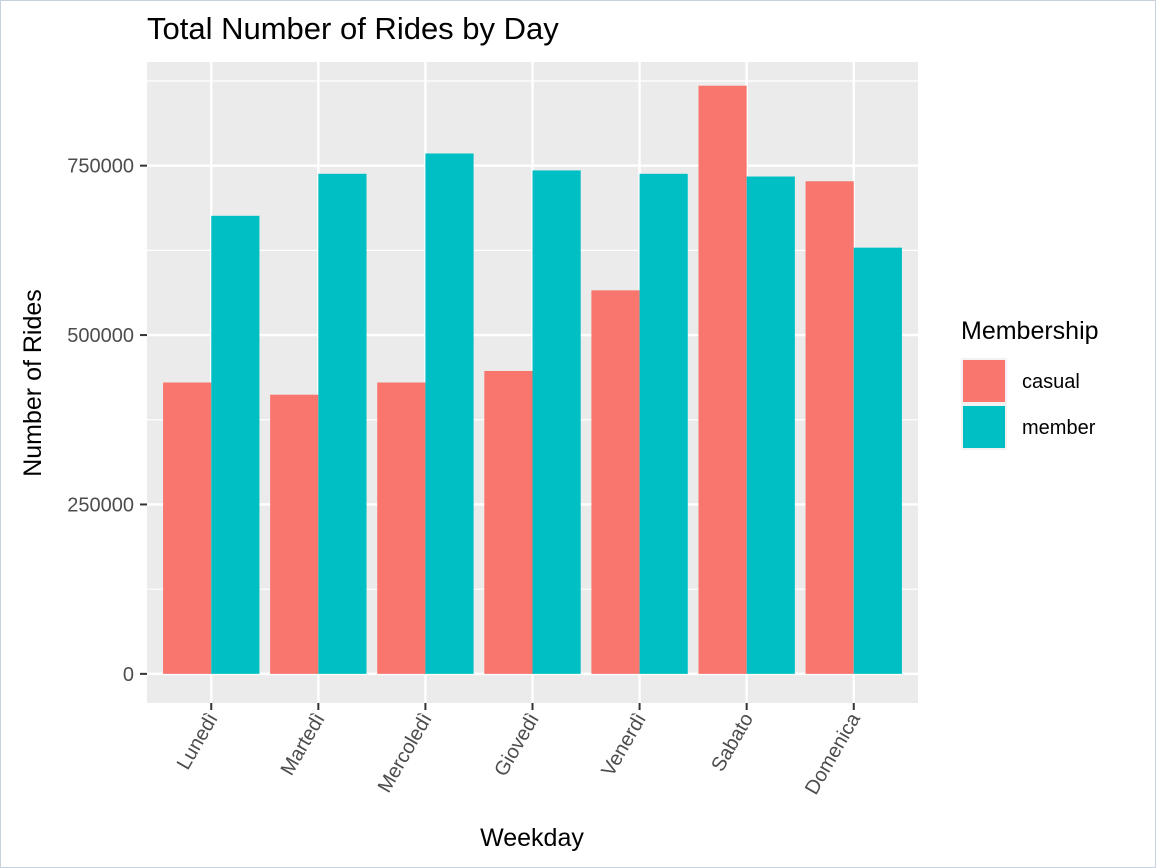 Image resolution: width=1156 pixels, height=868 pixels. Describe the element at coordinates (984, 381) in the screenshot. I see `legend-swatch-casual` at that location.